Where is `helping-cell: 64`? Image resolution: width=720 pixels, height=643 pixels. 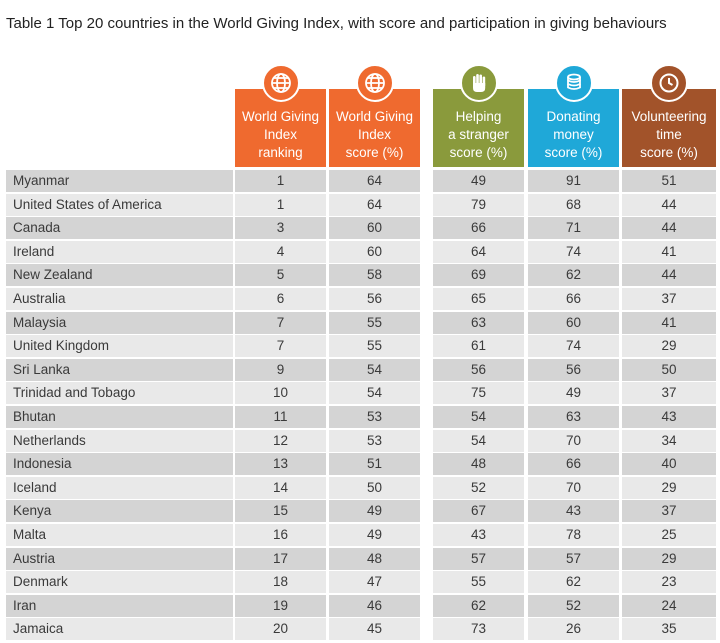
helping-cell: 64 is located at coordinates (478, 251).